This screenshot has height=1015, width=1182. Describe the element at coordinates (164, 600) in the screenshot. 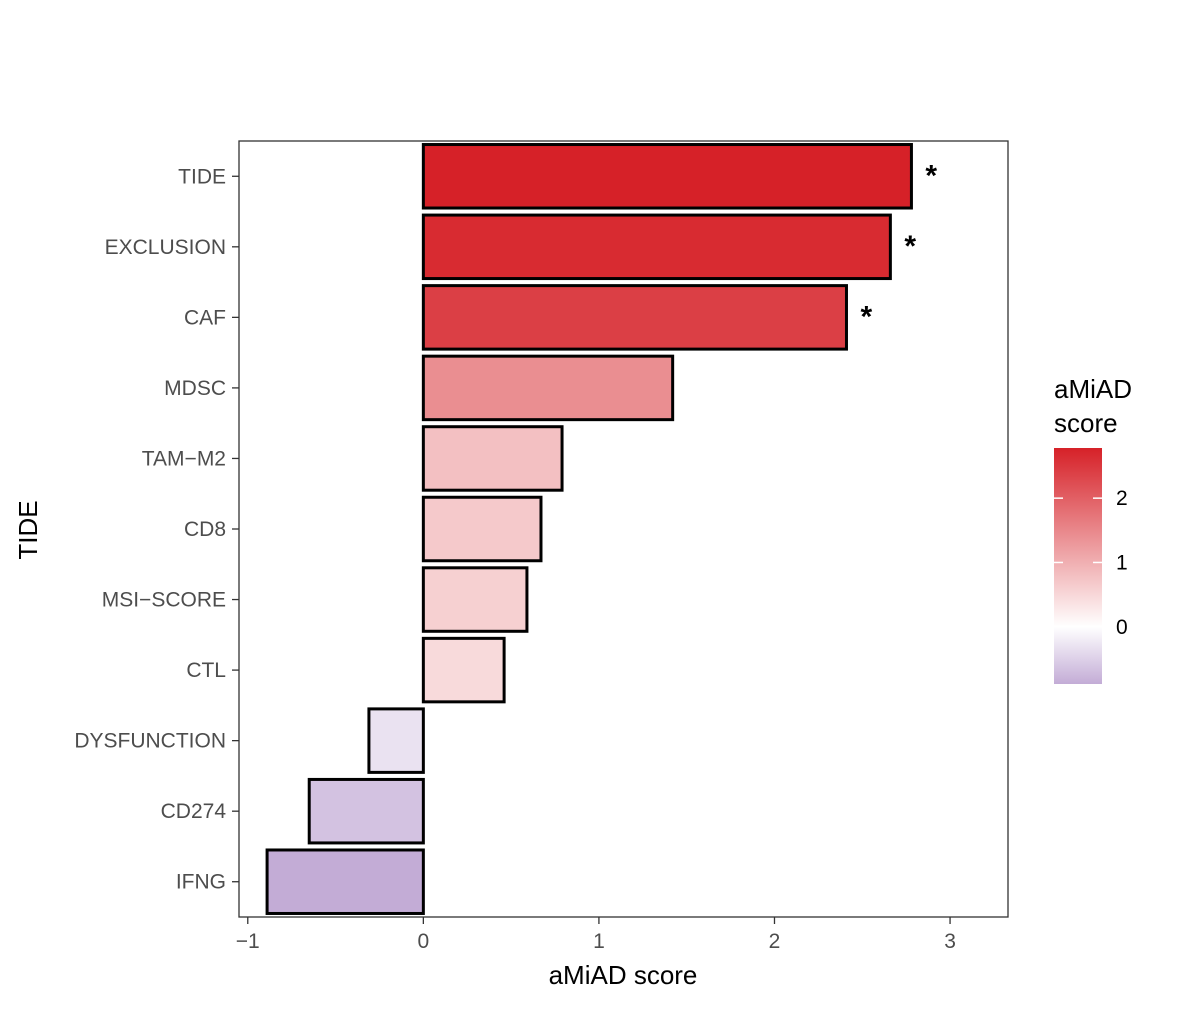

I see `y-tick-label: MSI−SCORE` at that location.